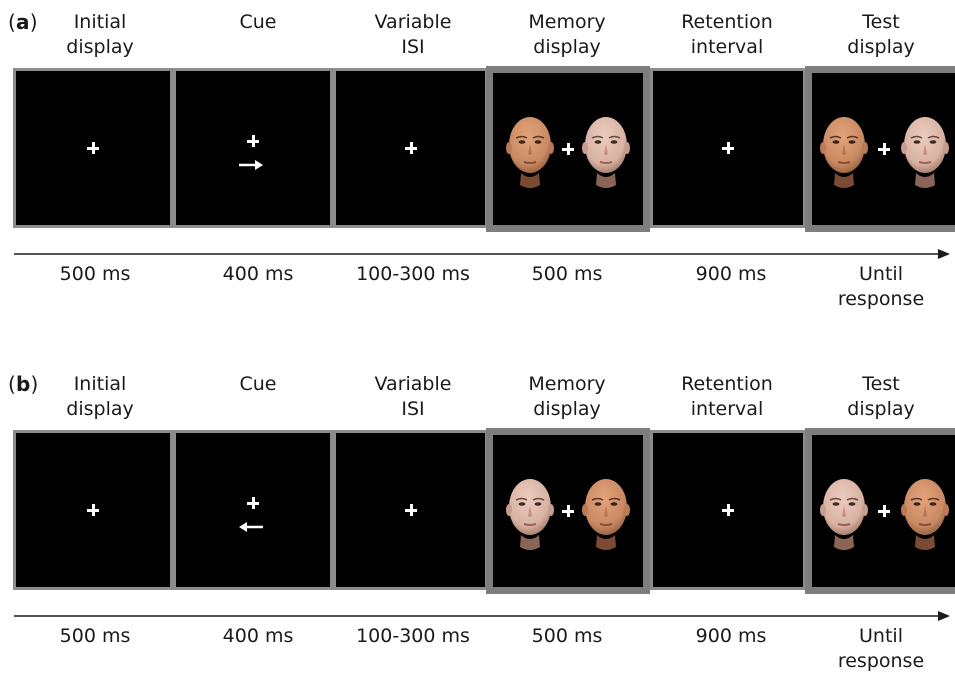 This screenshot has height=674, width=955. I want to click on panel-label: (b), so click(23, 384).